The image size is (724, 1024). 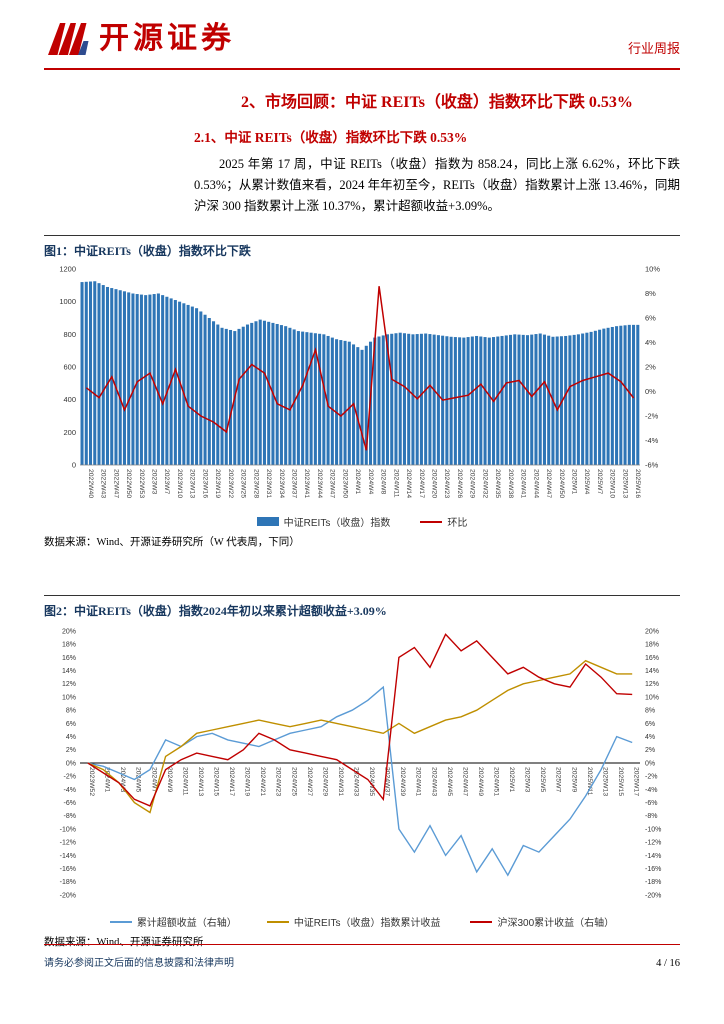 What do you see at coordinates (443, 521) in the screenshot?
I see `legend-item: 环比` at bounding box center [443, 521].